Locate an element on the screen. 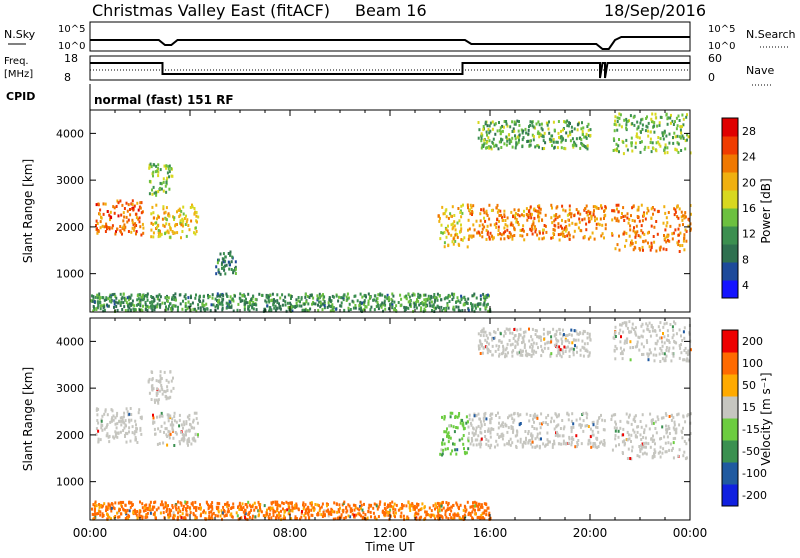 The image size is (800, 558). freq-unit: [MHz] is located at coordinates (18, 74).